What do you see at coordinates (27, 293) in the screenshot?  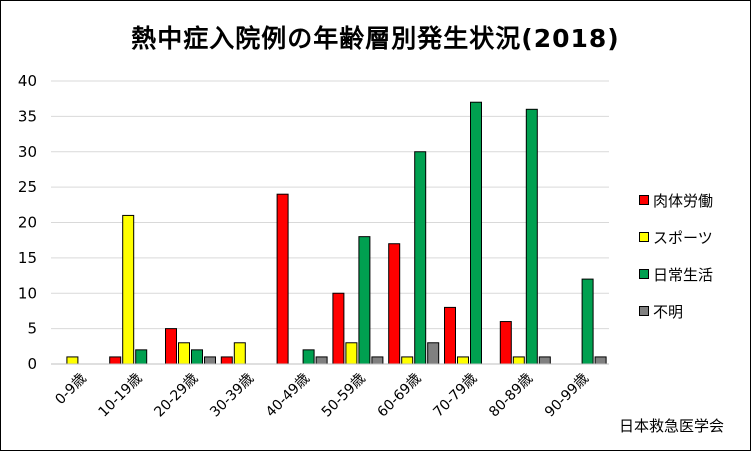 I see `y-tick-label: 10` at bounding box center [27, 293].